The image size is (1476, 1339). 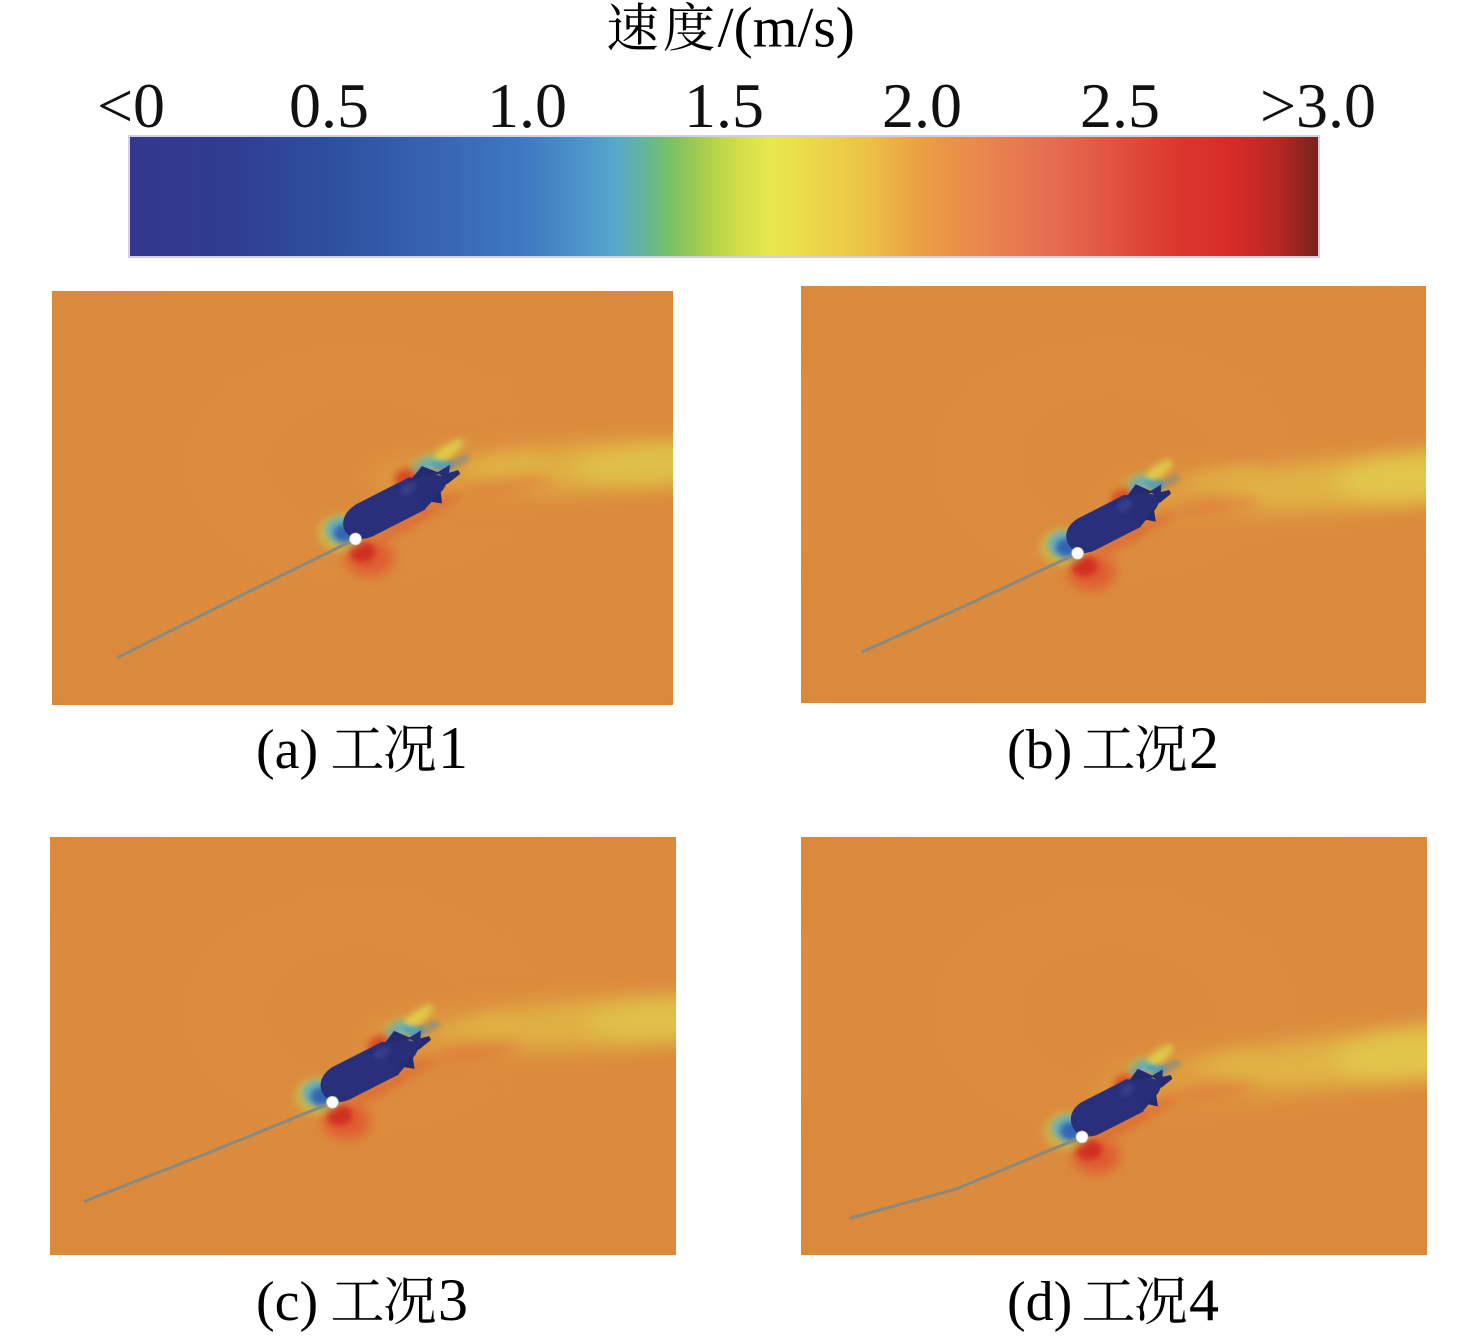 What do you see at coordinates (1204, 1300) in the screenshot?
I see `svg-text: 4` at bounding box center [1204, 1300].